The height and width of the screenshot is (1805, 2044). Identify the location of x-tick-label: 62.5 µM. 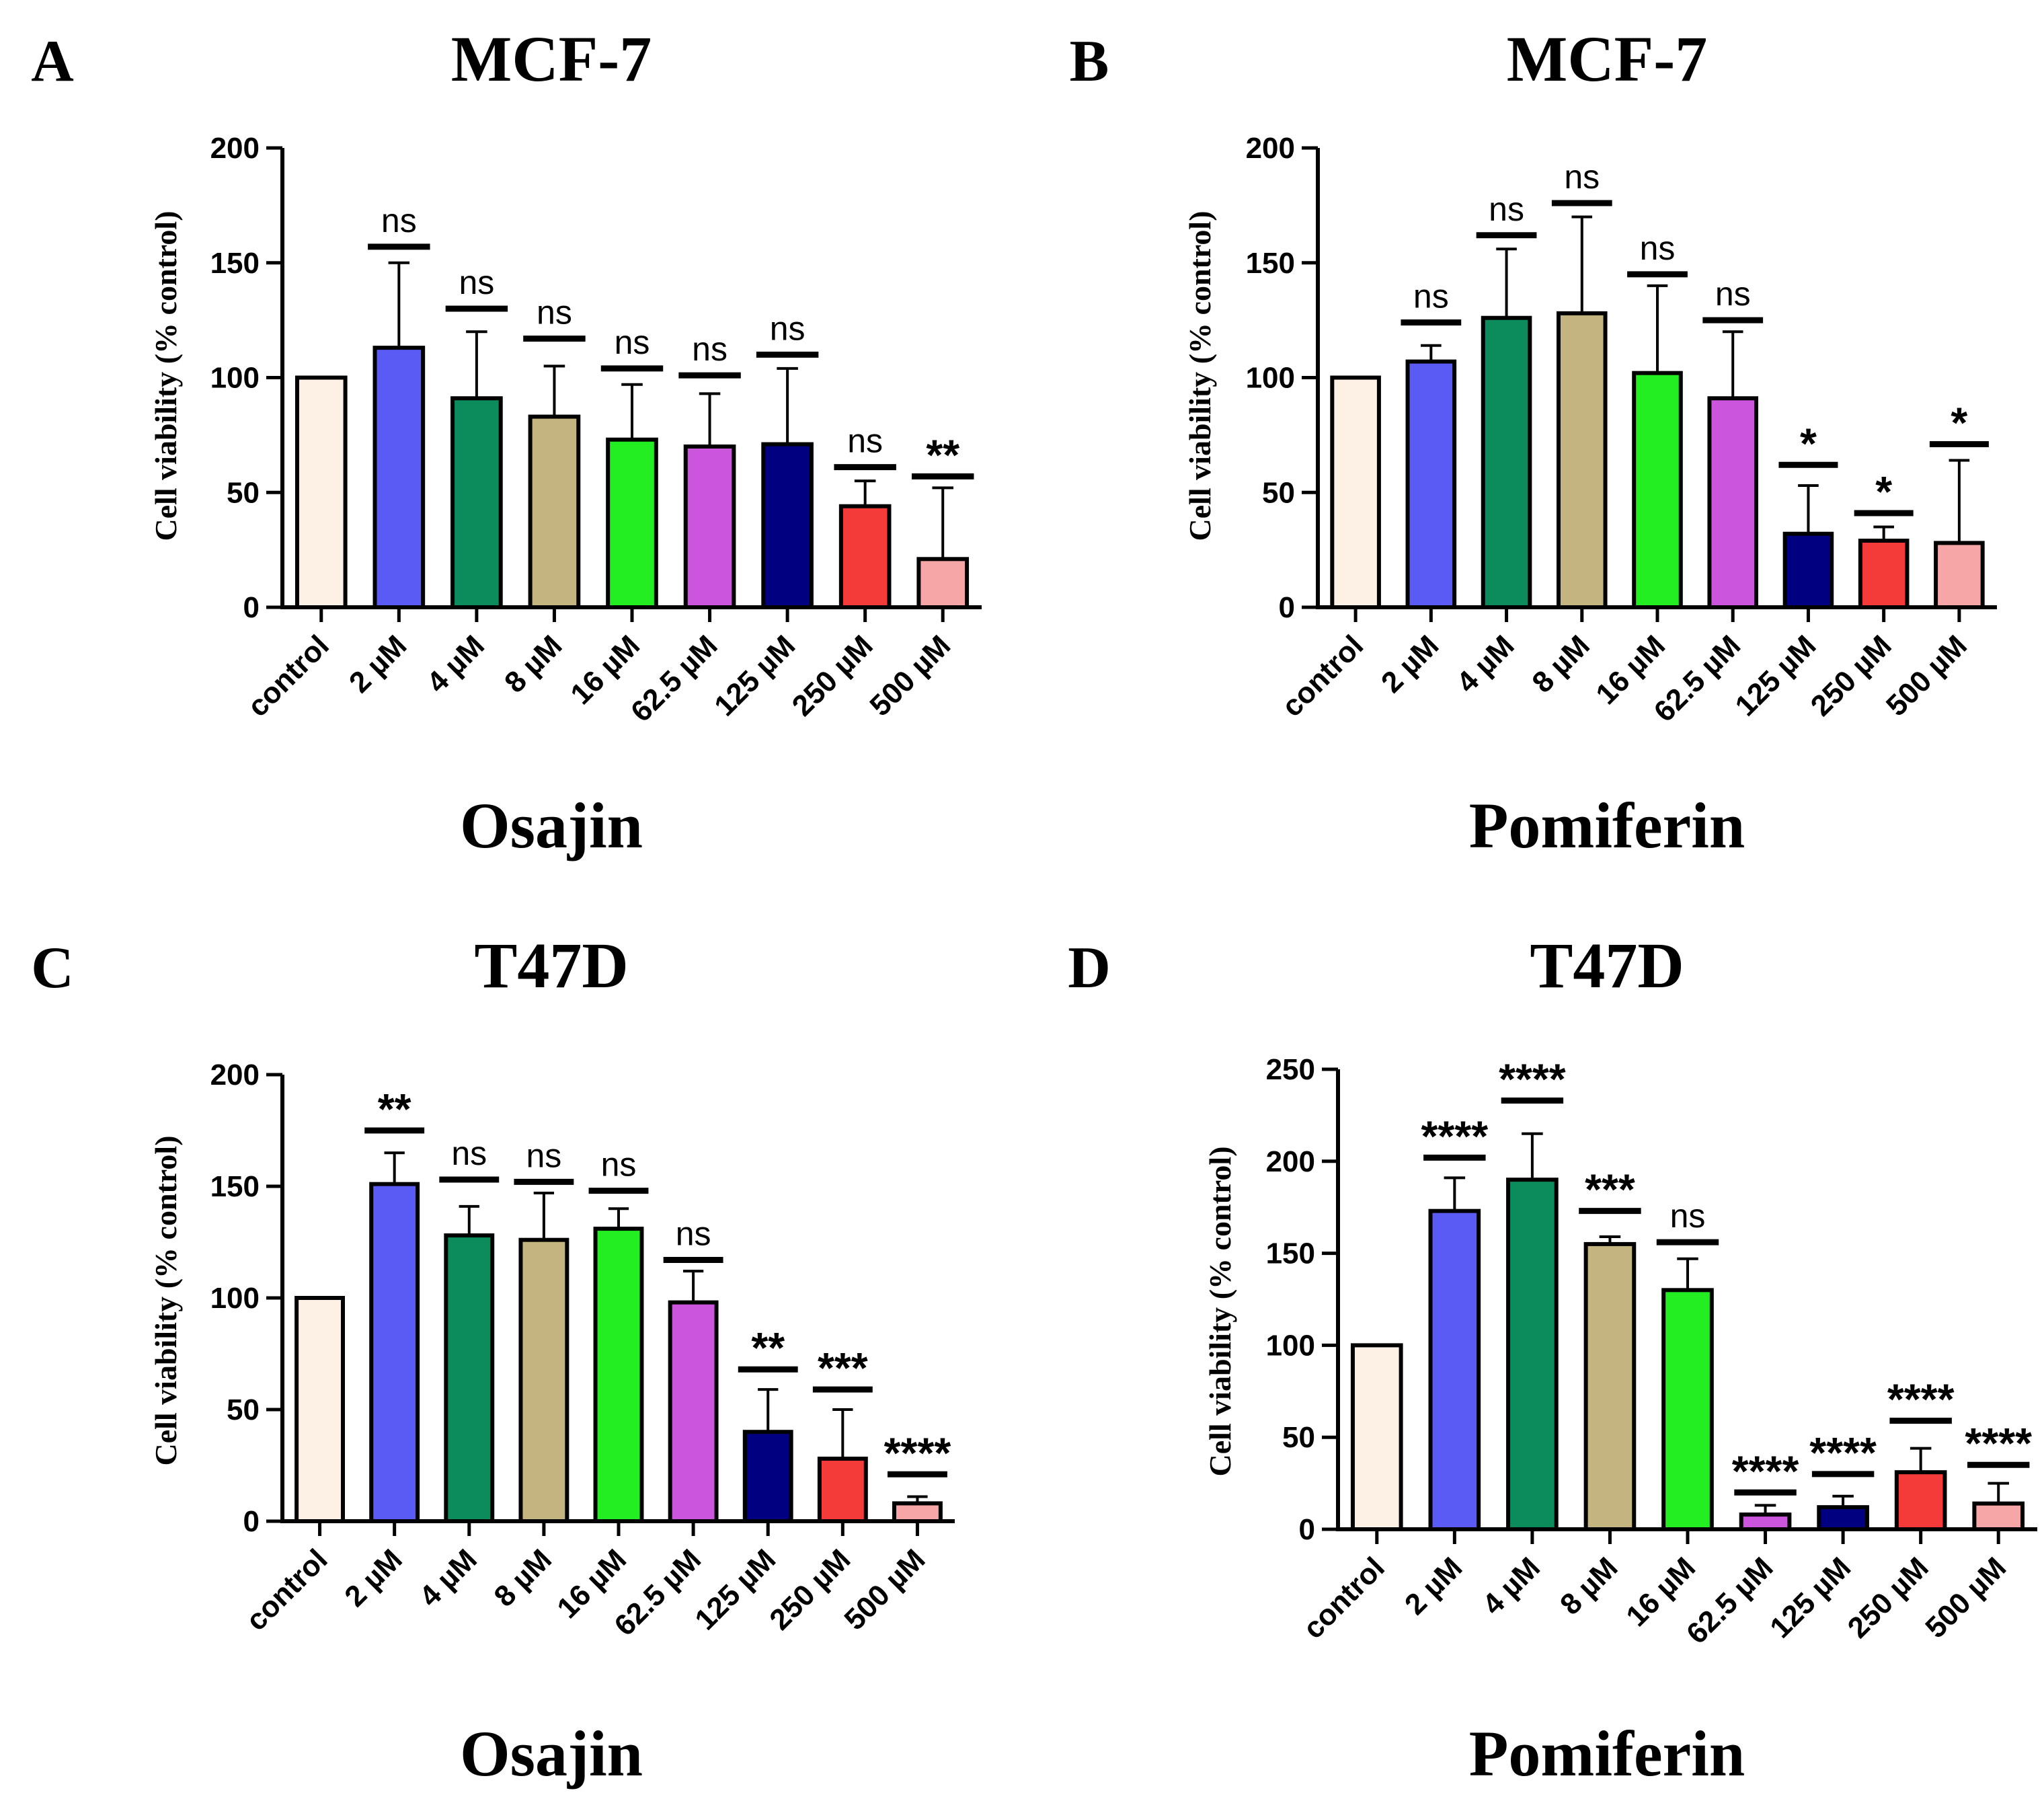
(674, 678).